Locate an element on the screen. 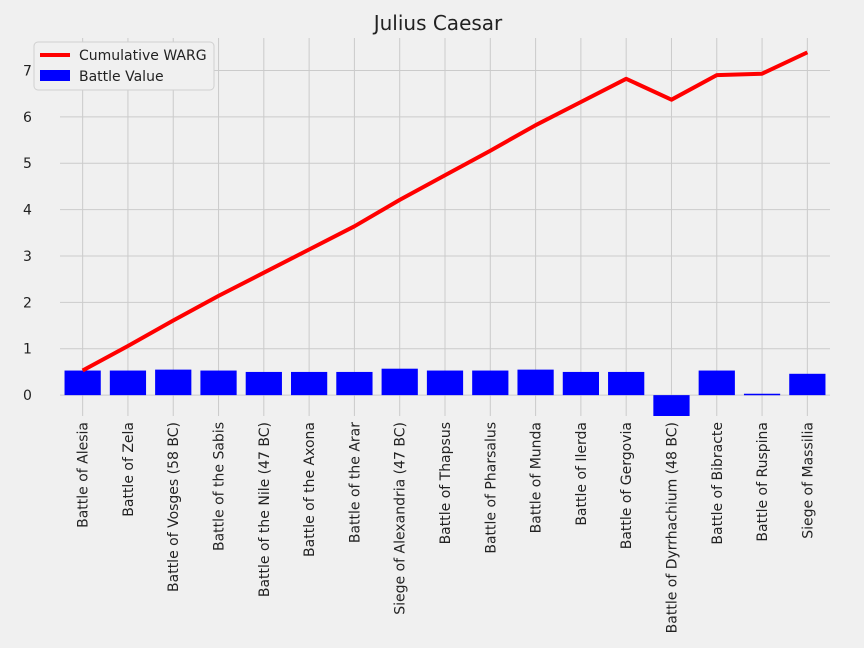  y-tick-label: 7 is located at coordinates (27, 71).